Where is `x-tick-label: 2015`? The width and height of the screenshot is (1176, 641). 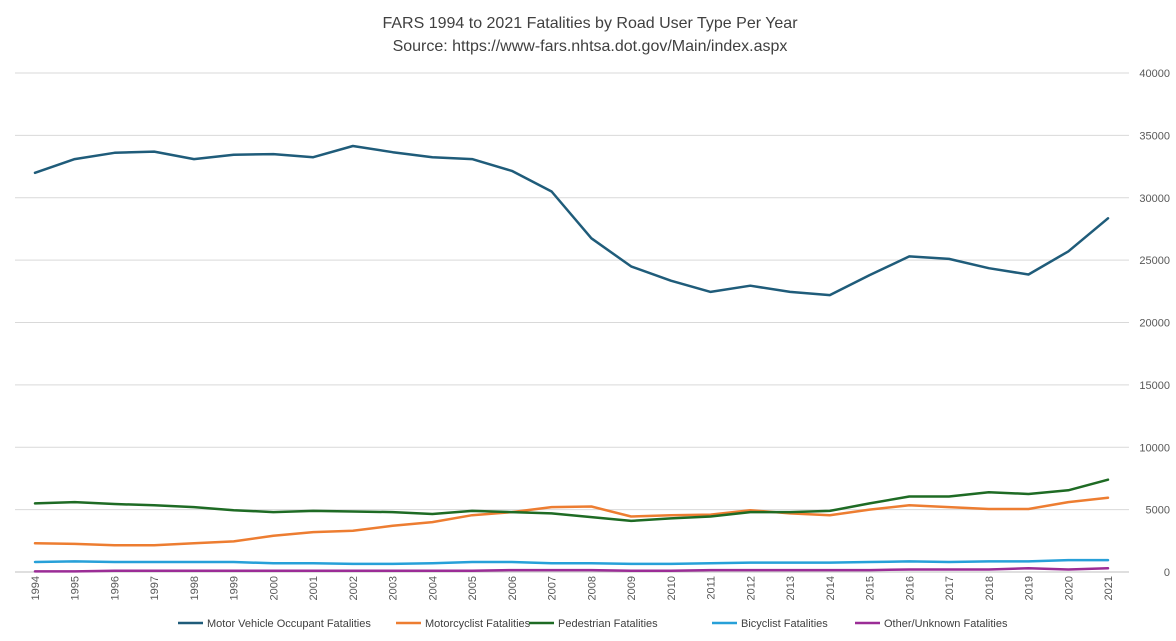
x-tick-label: 2015 is located at coordinates (871, 588).